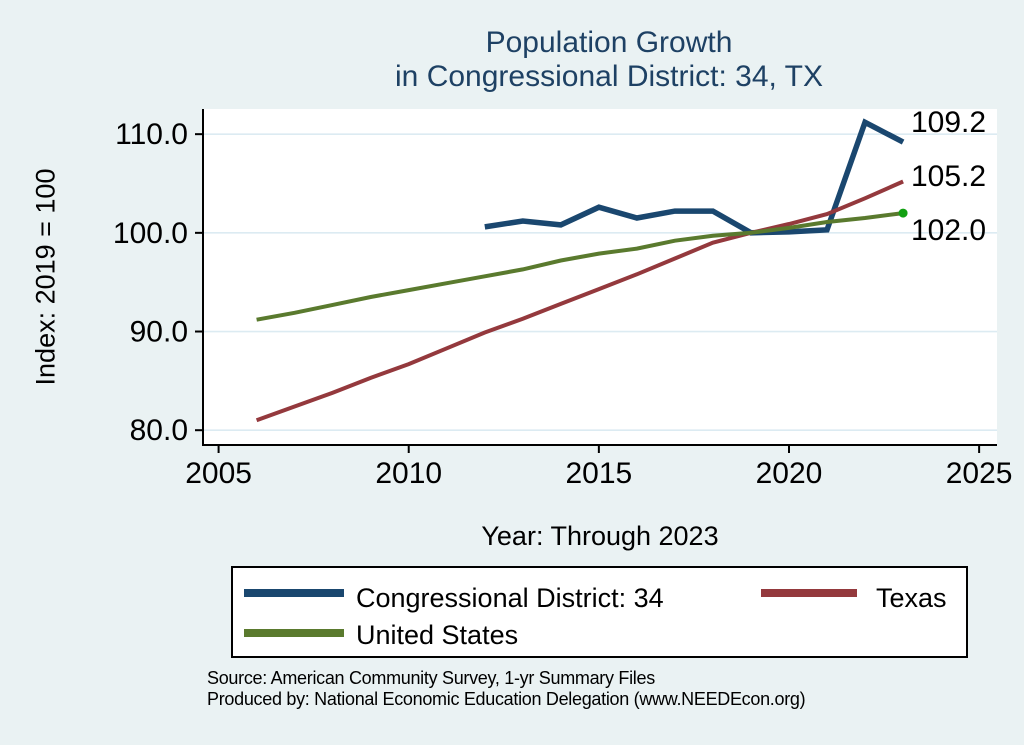 Image resolution: width=1024 pixels, height=745 pixels. What do you see at coordinates (600, 536) in the screenshot?
I see `x-axis-title: Year: Through 2023` at bounding box center [600, 536].